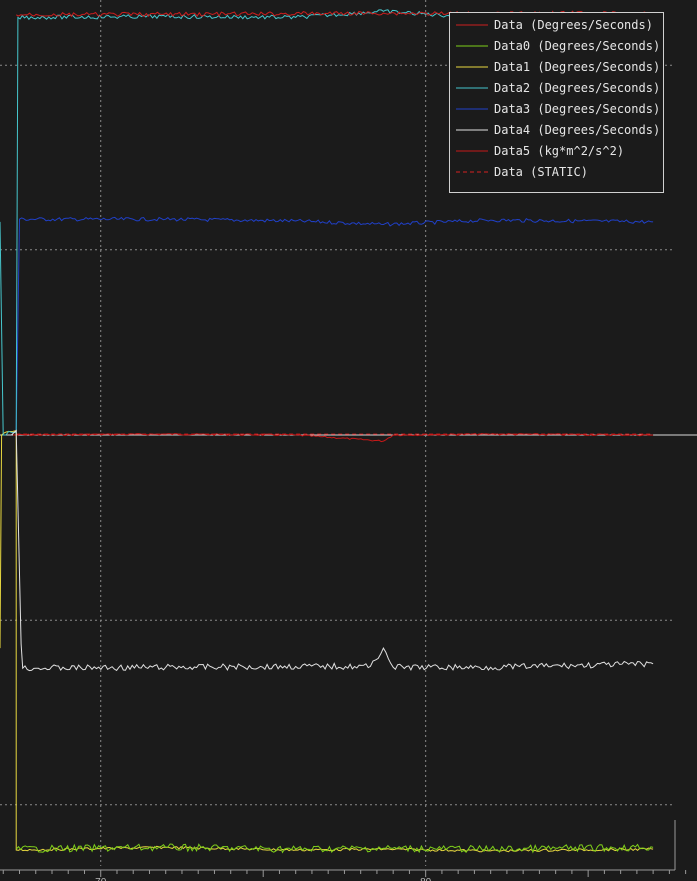  What do you see at coordinates (577, 109) in the screenshot?
I see `legend-label: Data3 (Degrees/Seconds)` at bounding box center [577, 109].